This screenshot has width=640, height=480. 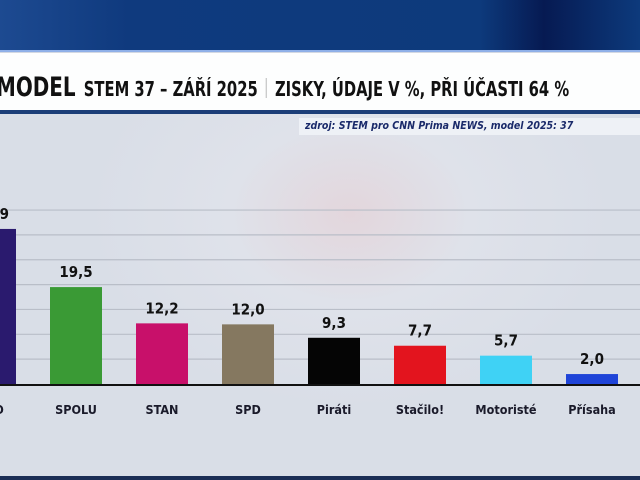 I want to click on title-main: MODEL, so click(x=38, y=87).